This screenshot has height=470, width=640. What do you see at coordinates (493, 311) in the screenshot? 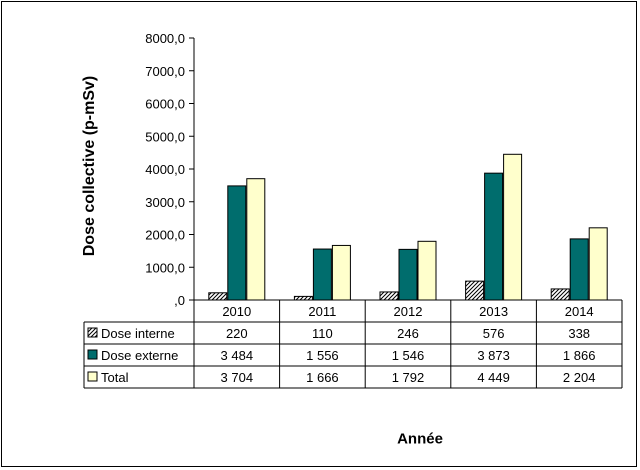
I see `x-tick-label: 2013` at bounding box center [493, 311].